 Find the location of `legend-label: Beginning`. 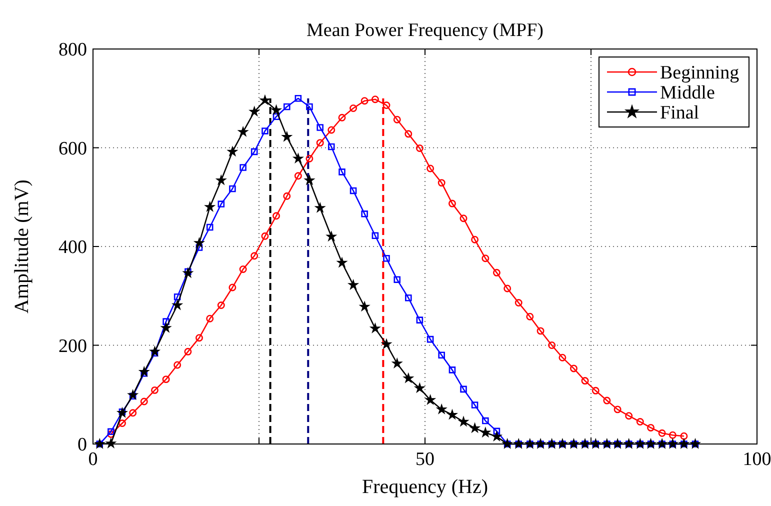

legend-label: Beginning is located at coordinates (700, 73).